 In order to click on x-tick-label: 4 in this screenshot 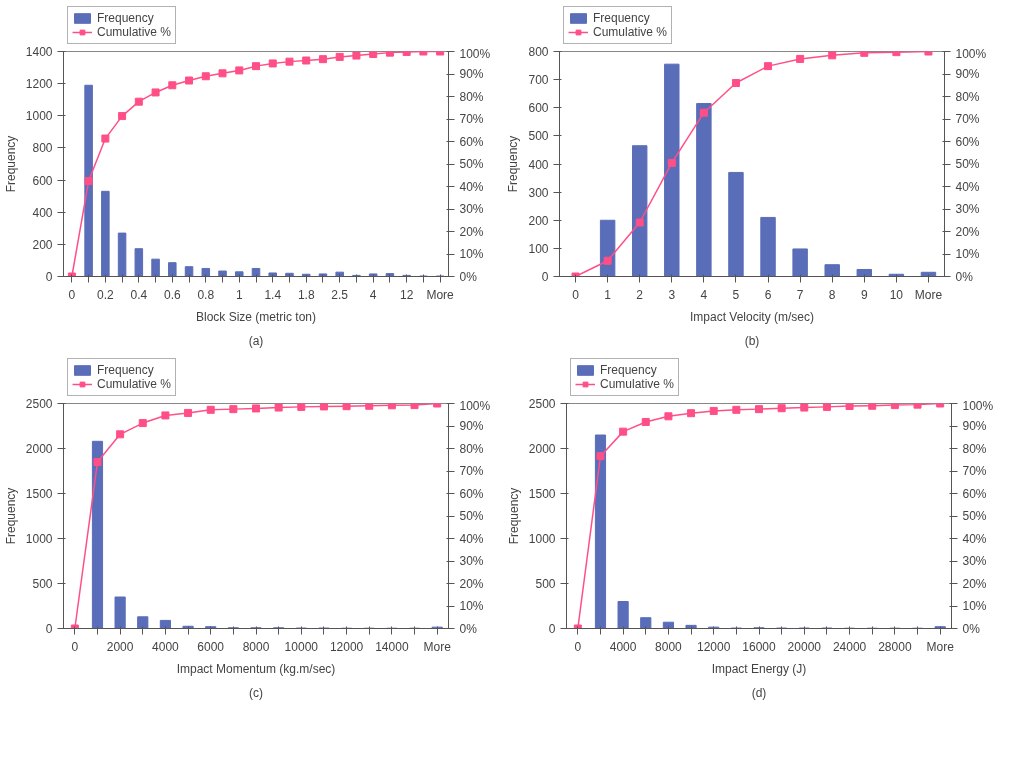, I will do `click(373, 294)`.